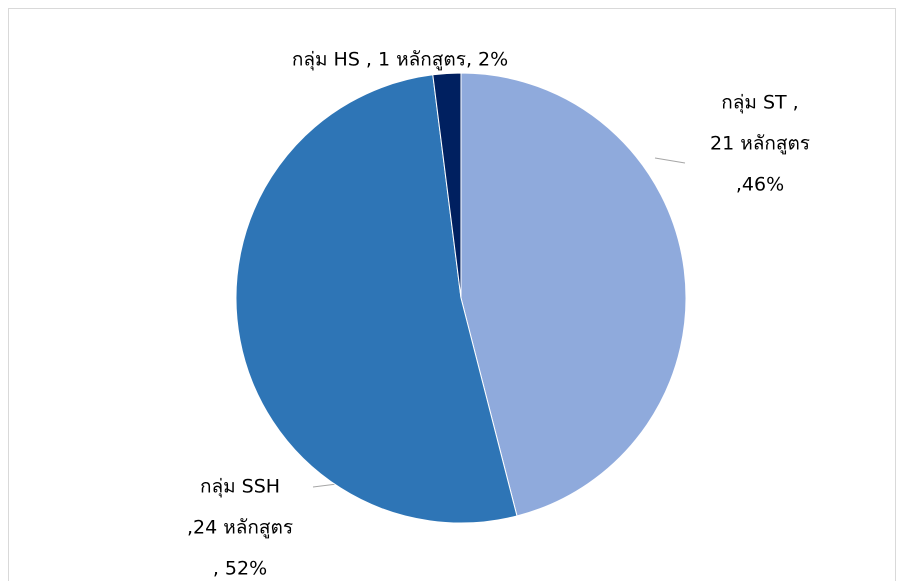 This screenshot has width=904, height=581. Describe the element at coordinates (447, 185) in the screenshot. I see `pie-slice` at that location.